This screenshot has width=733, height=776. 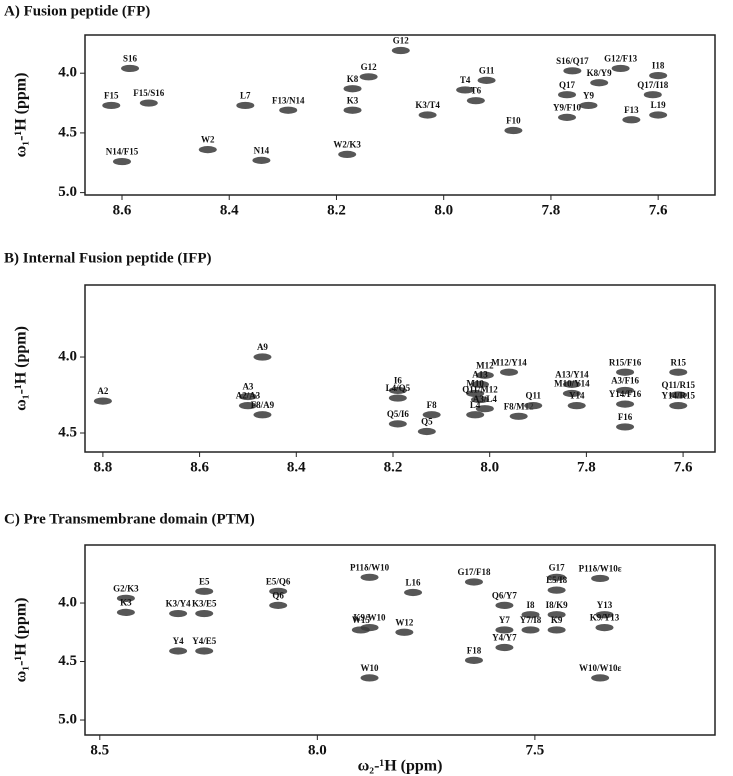 I want to click on peak-label: T4, so click(x=465, y=80).